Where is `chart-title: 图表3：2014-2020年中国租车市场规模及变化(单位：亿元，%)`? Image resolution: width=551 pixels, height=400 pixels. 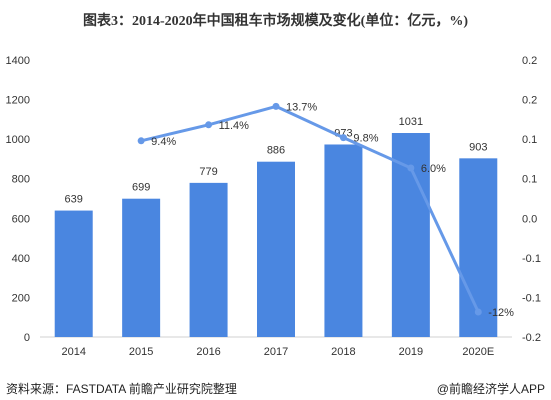 chart-title: 图表3：2014-2020年中国租车市场规模及变化(单位：亿元，%) is located at coordinates (275, 21).